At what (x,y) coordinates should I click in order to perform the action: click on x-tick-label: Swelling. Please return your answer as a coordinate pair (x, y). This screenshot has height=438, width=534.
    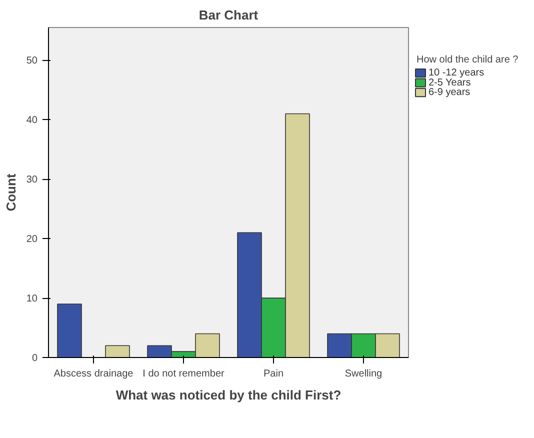
    Looking at the image, I should click on (363, 374).